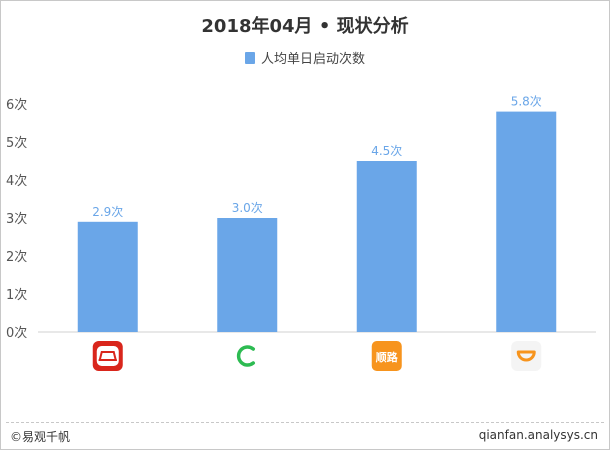 This screenshot has height=450, width=610. I want to click on app-icon-orange-didi, so click(526, 356).